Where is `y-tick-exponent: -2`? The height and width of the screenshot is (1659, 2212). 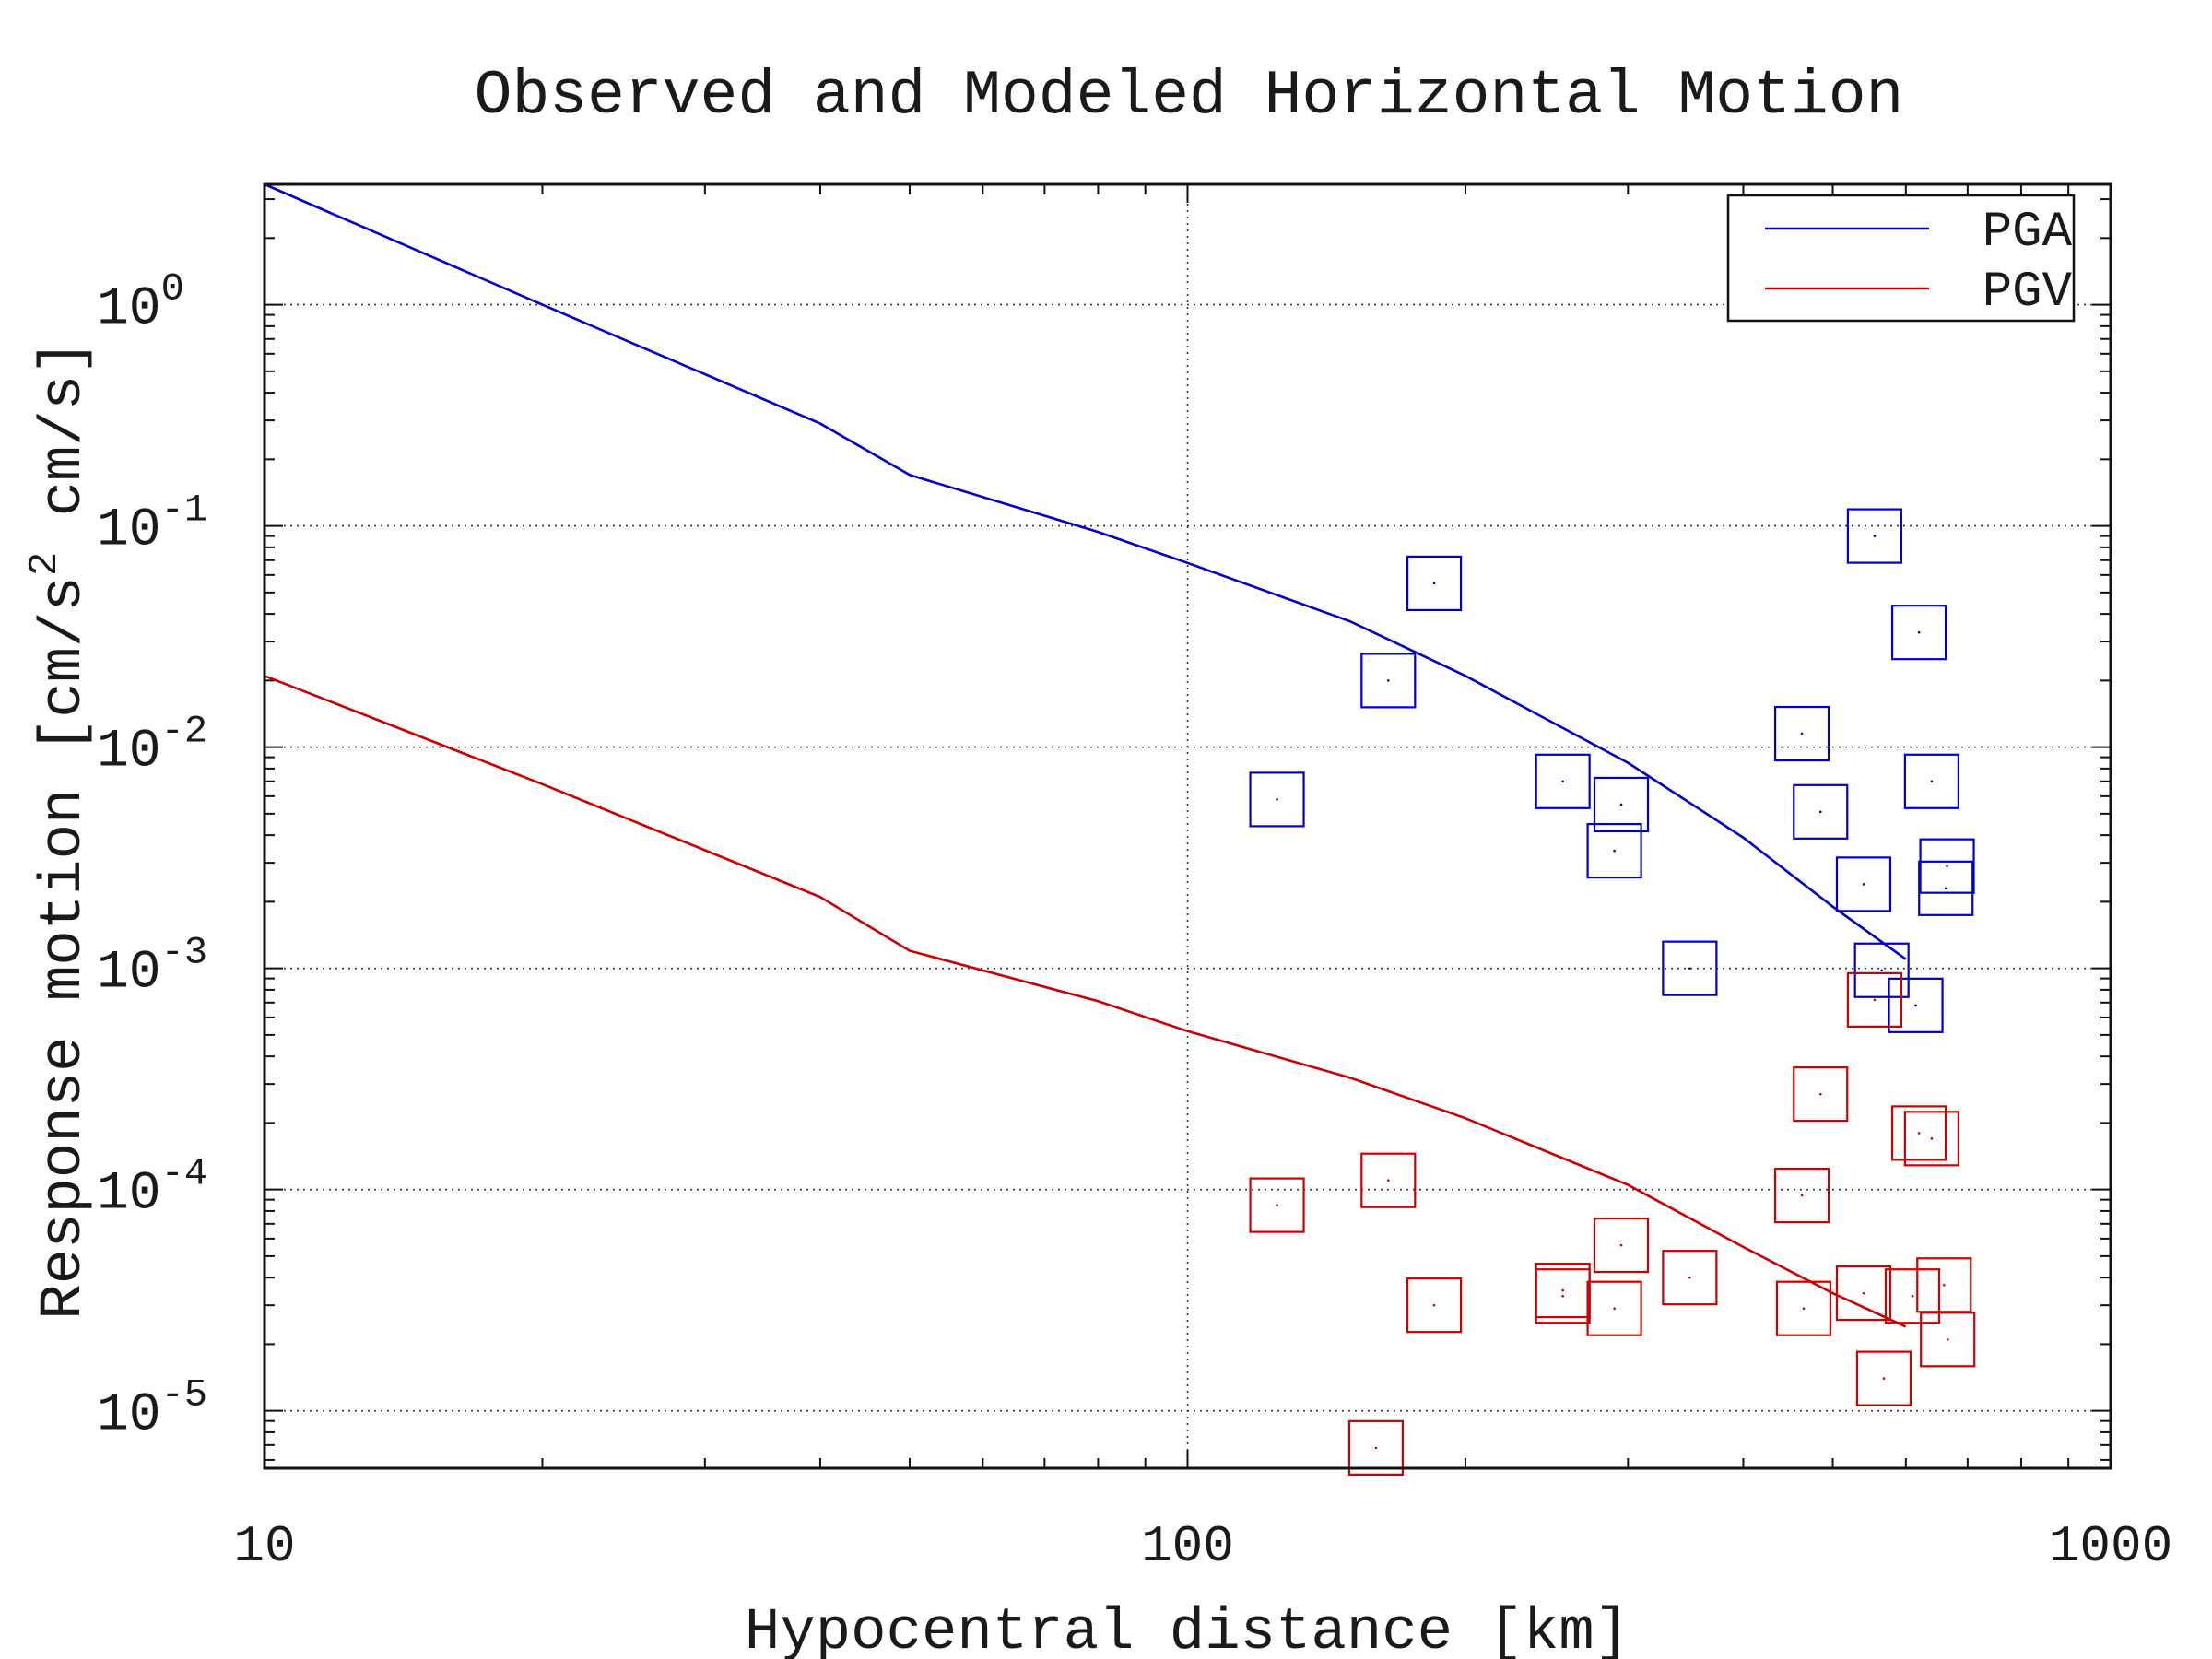
y-tick-exponent: -2 is located at coordinates (184, 732).